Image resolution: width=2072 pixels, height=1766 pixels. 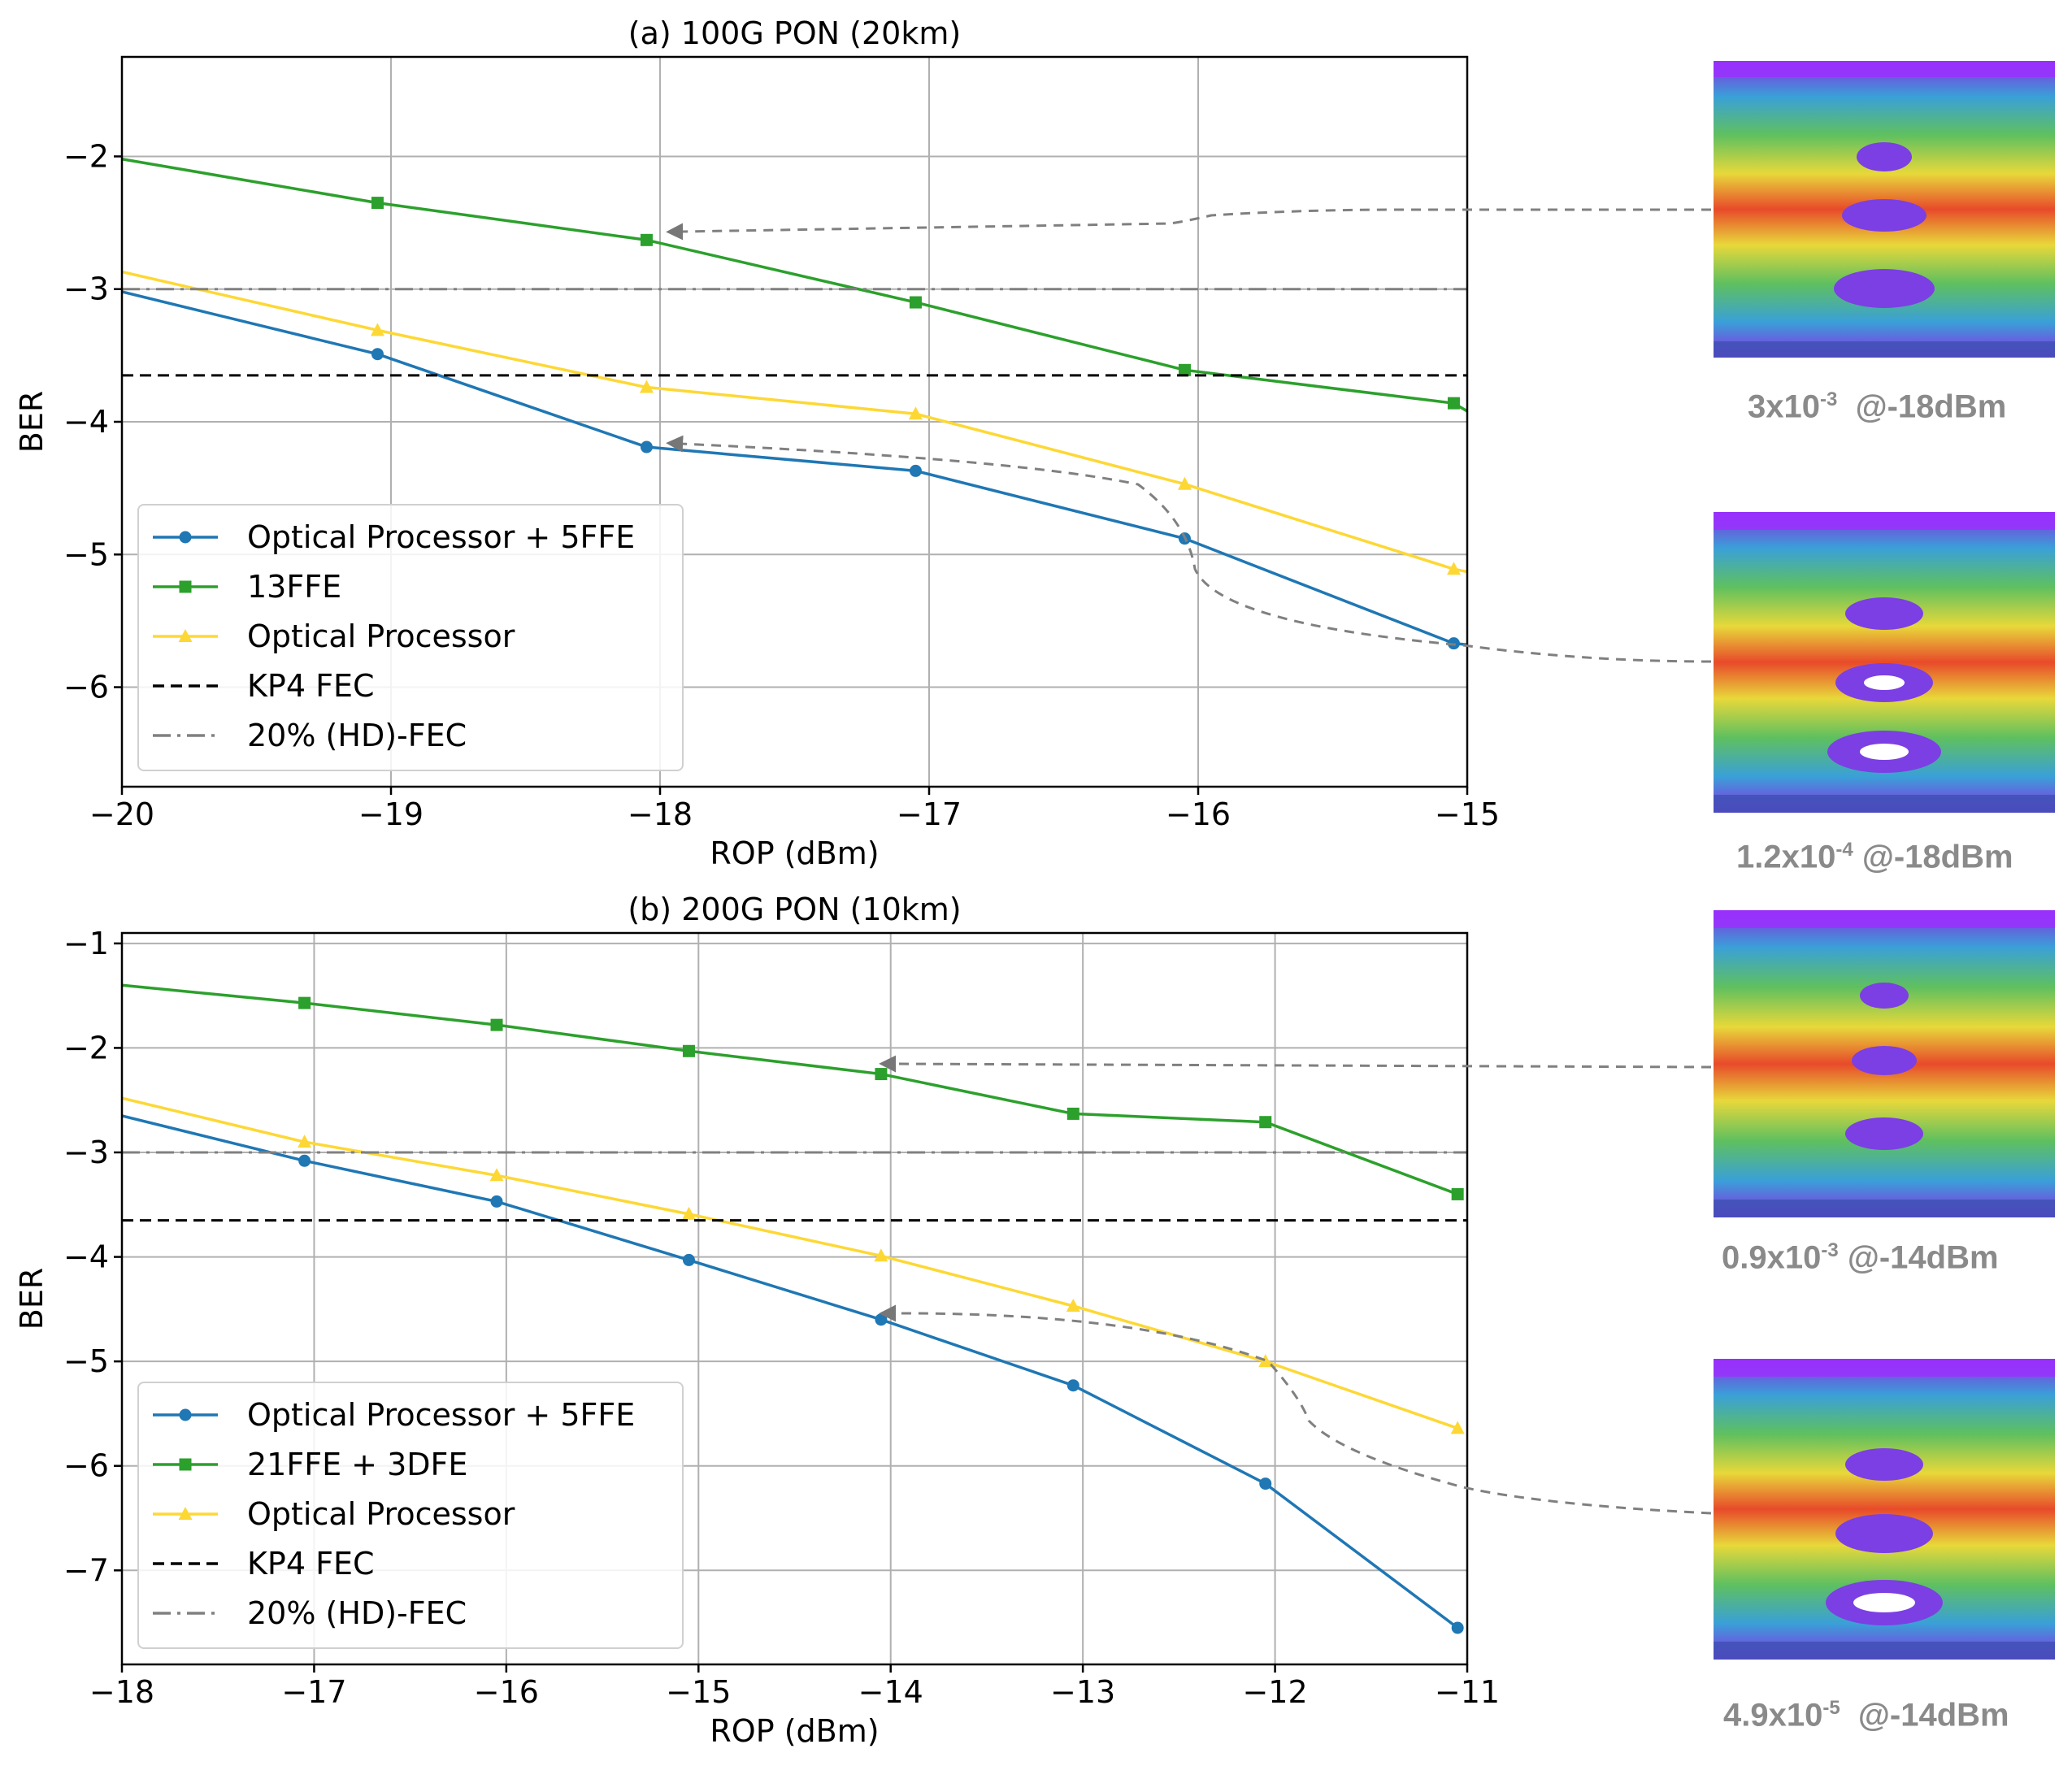 I want to click on chart-title: (a) 100G PON (20km), so click(x=794, y=33).